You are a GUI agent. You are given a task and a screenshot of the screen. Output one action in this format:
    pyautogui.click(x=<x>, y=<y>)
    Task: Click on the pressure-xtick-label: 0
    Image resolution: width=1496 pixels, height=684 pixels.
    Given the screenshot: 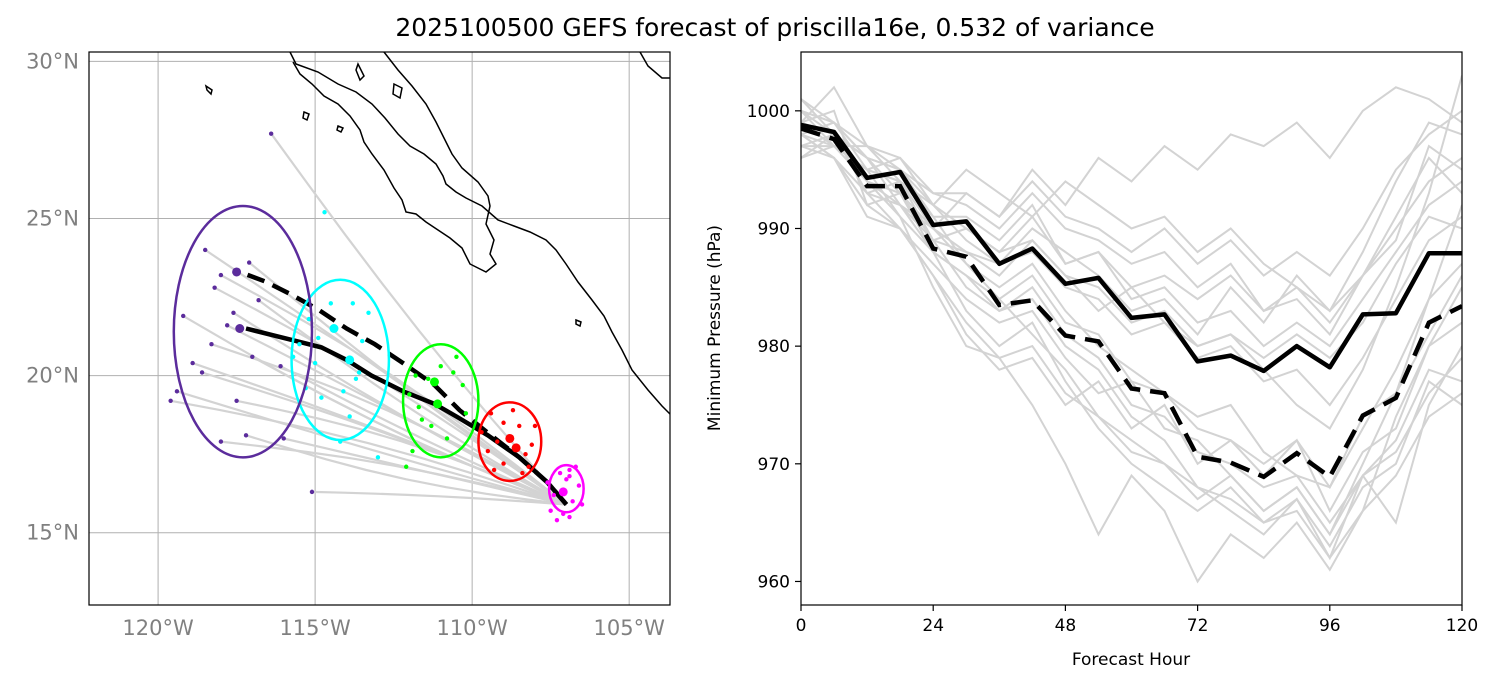 What is the action you would take?
    pyautogui.click(x=801, y=626)
    